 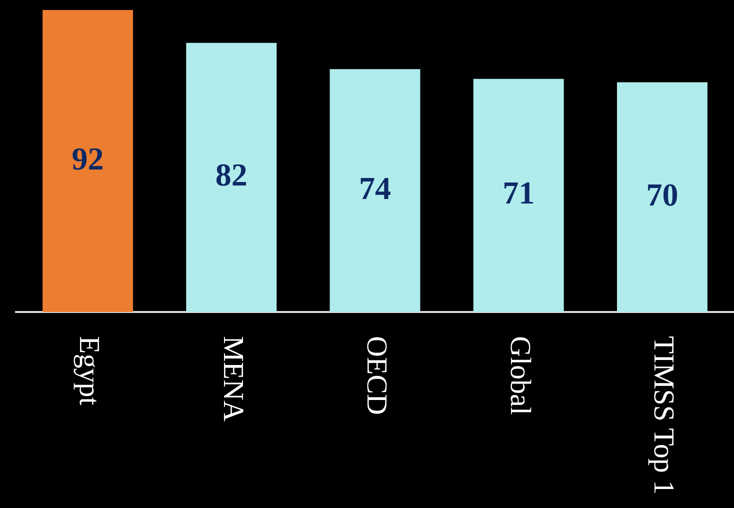 I want to click on data-label: 92, so click(x=88, y=158).